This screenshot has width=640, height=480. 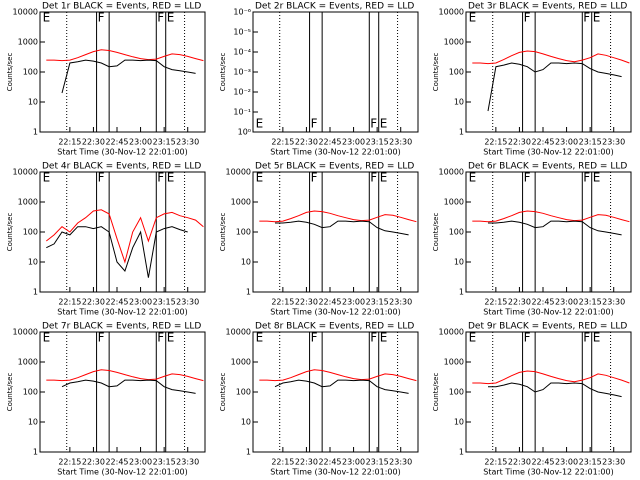 What do you see at coordinates (242, 12) in the screenshot?
I see `y-tick-label: 10⁻⁶` at bounding box center [242, 12].